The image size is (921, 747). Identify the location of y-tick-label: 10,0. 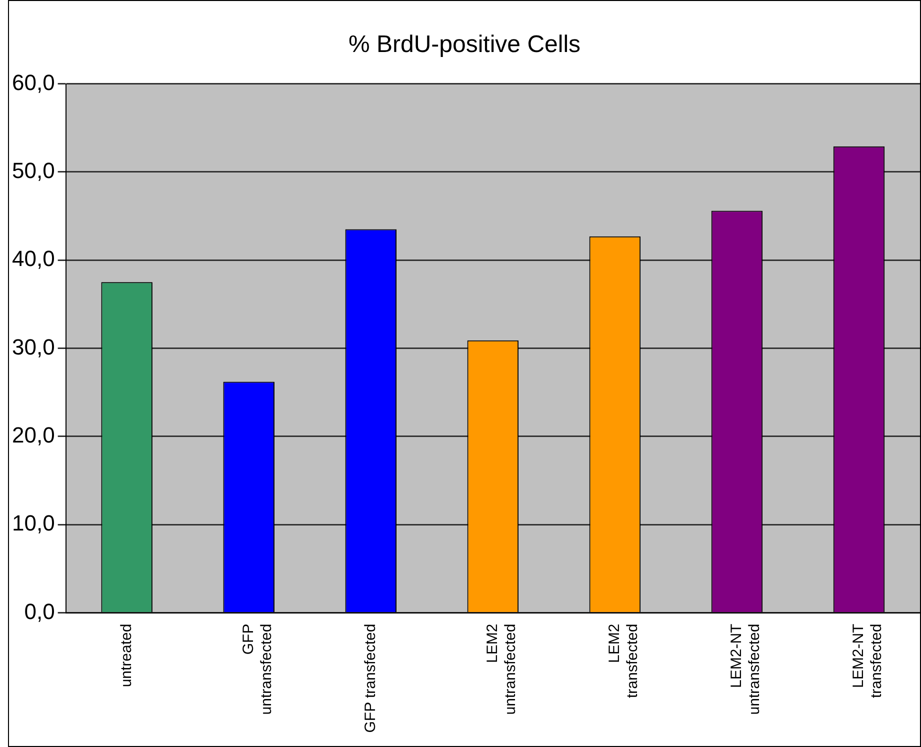
(33, 523).